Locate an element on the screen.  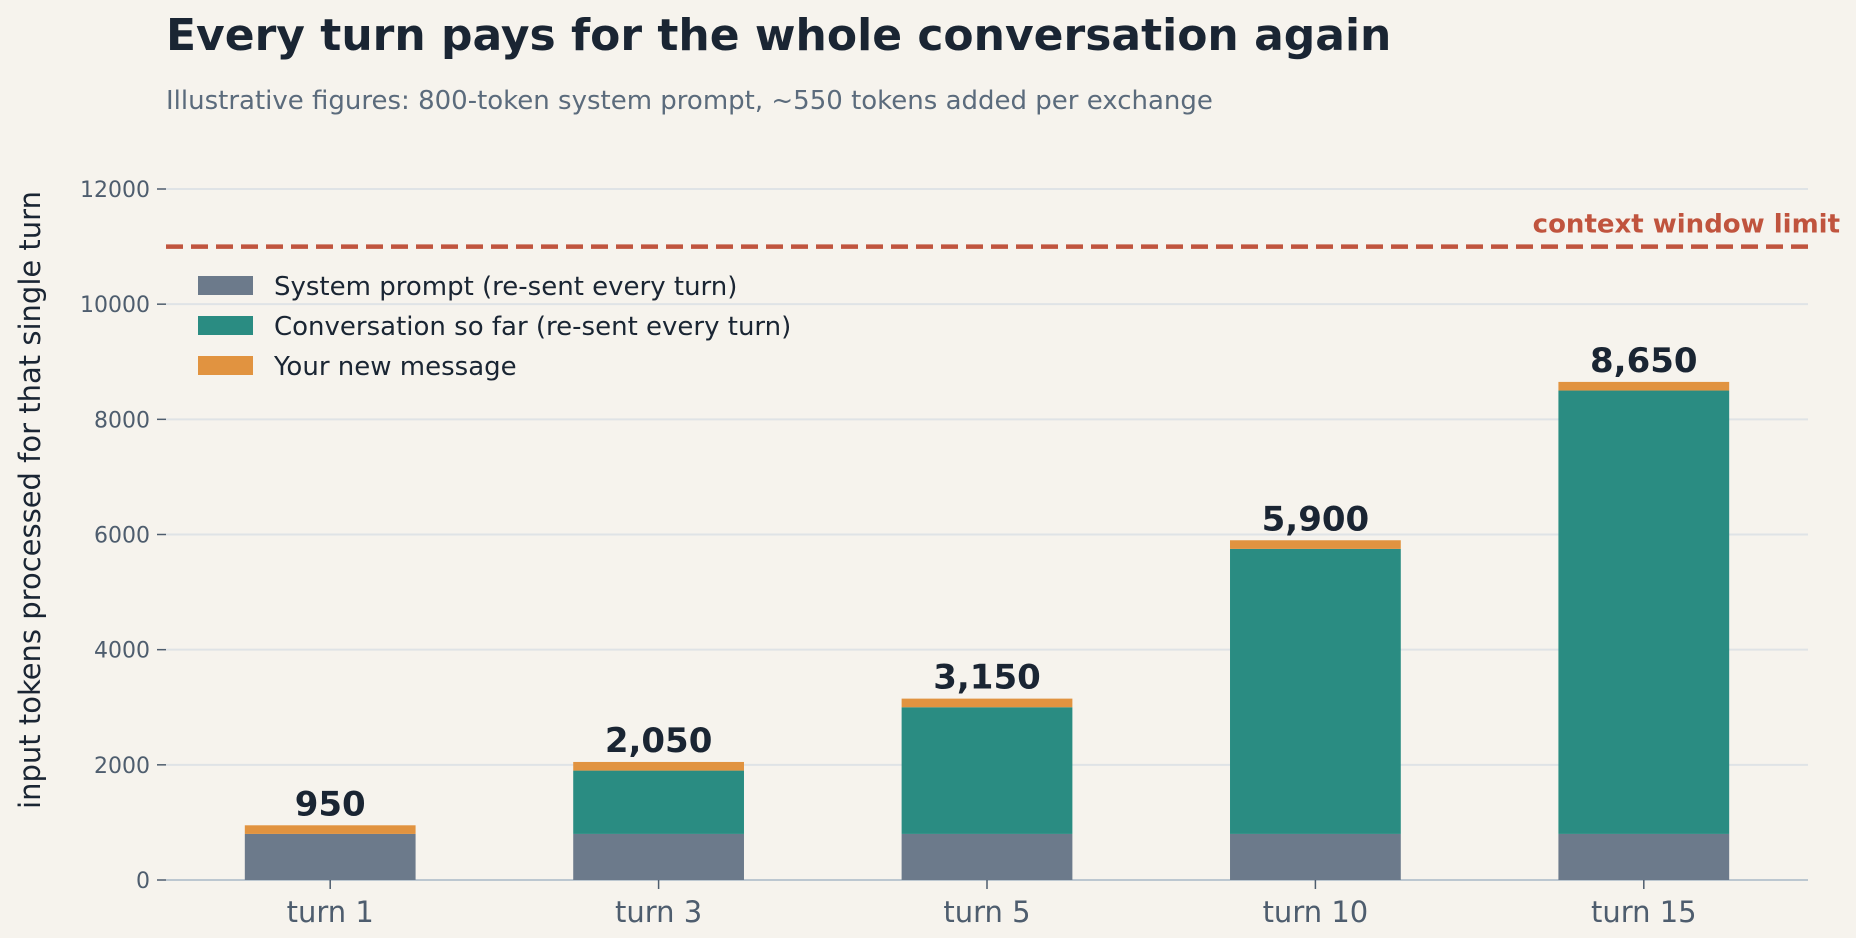
y-axis-ticks: 0 2000 4000 6000 8000 10000 12000 is located at coordinates (123, 536).